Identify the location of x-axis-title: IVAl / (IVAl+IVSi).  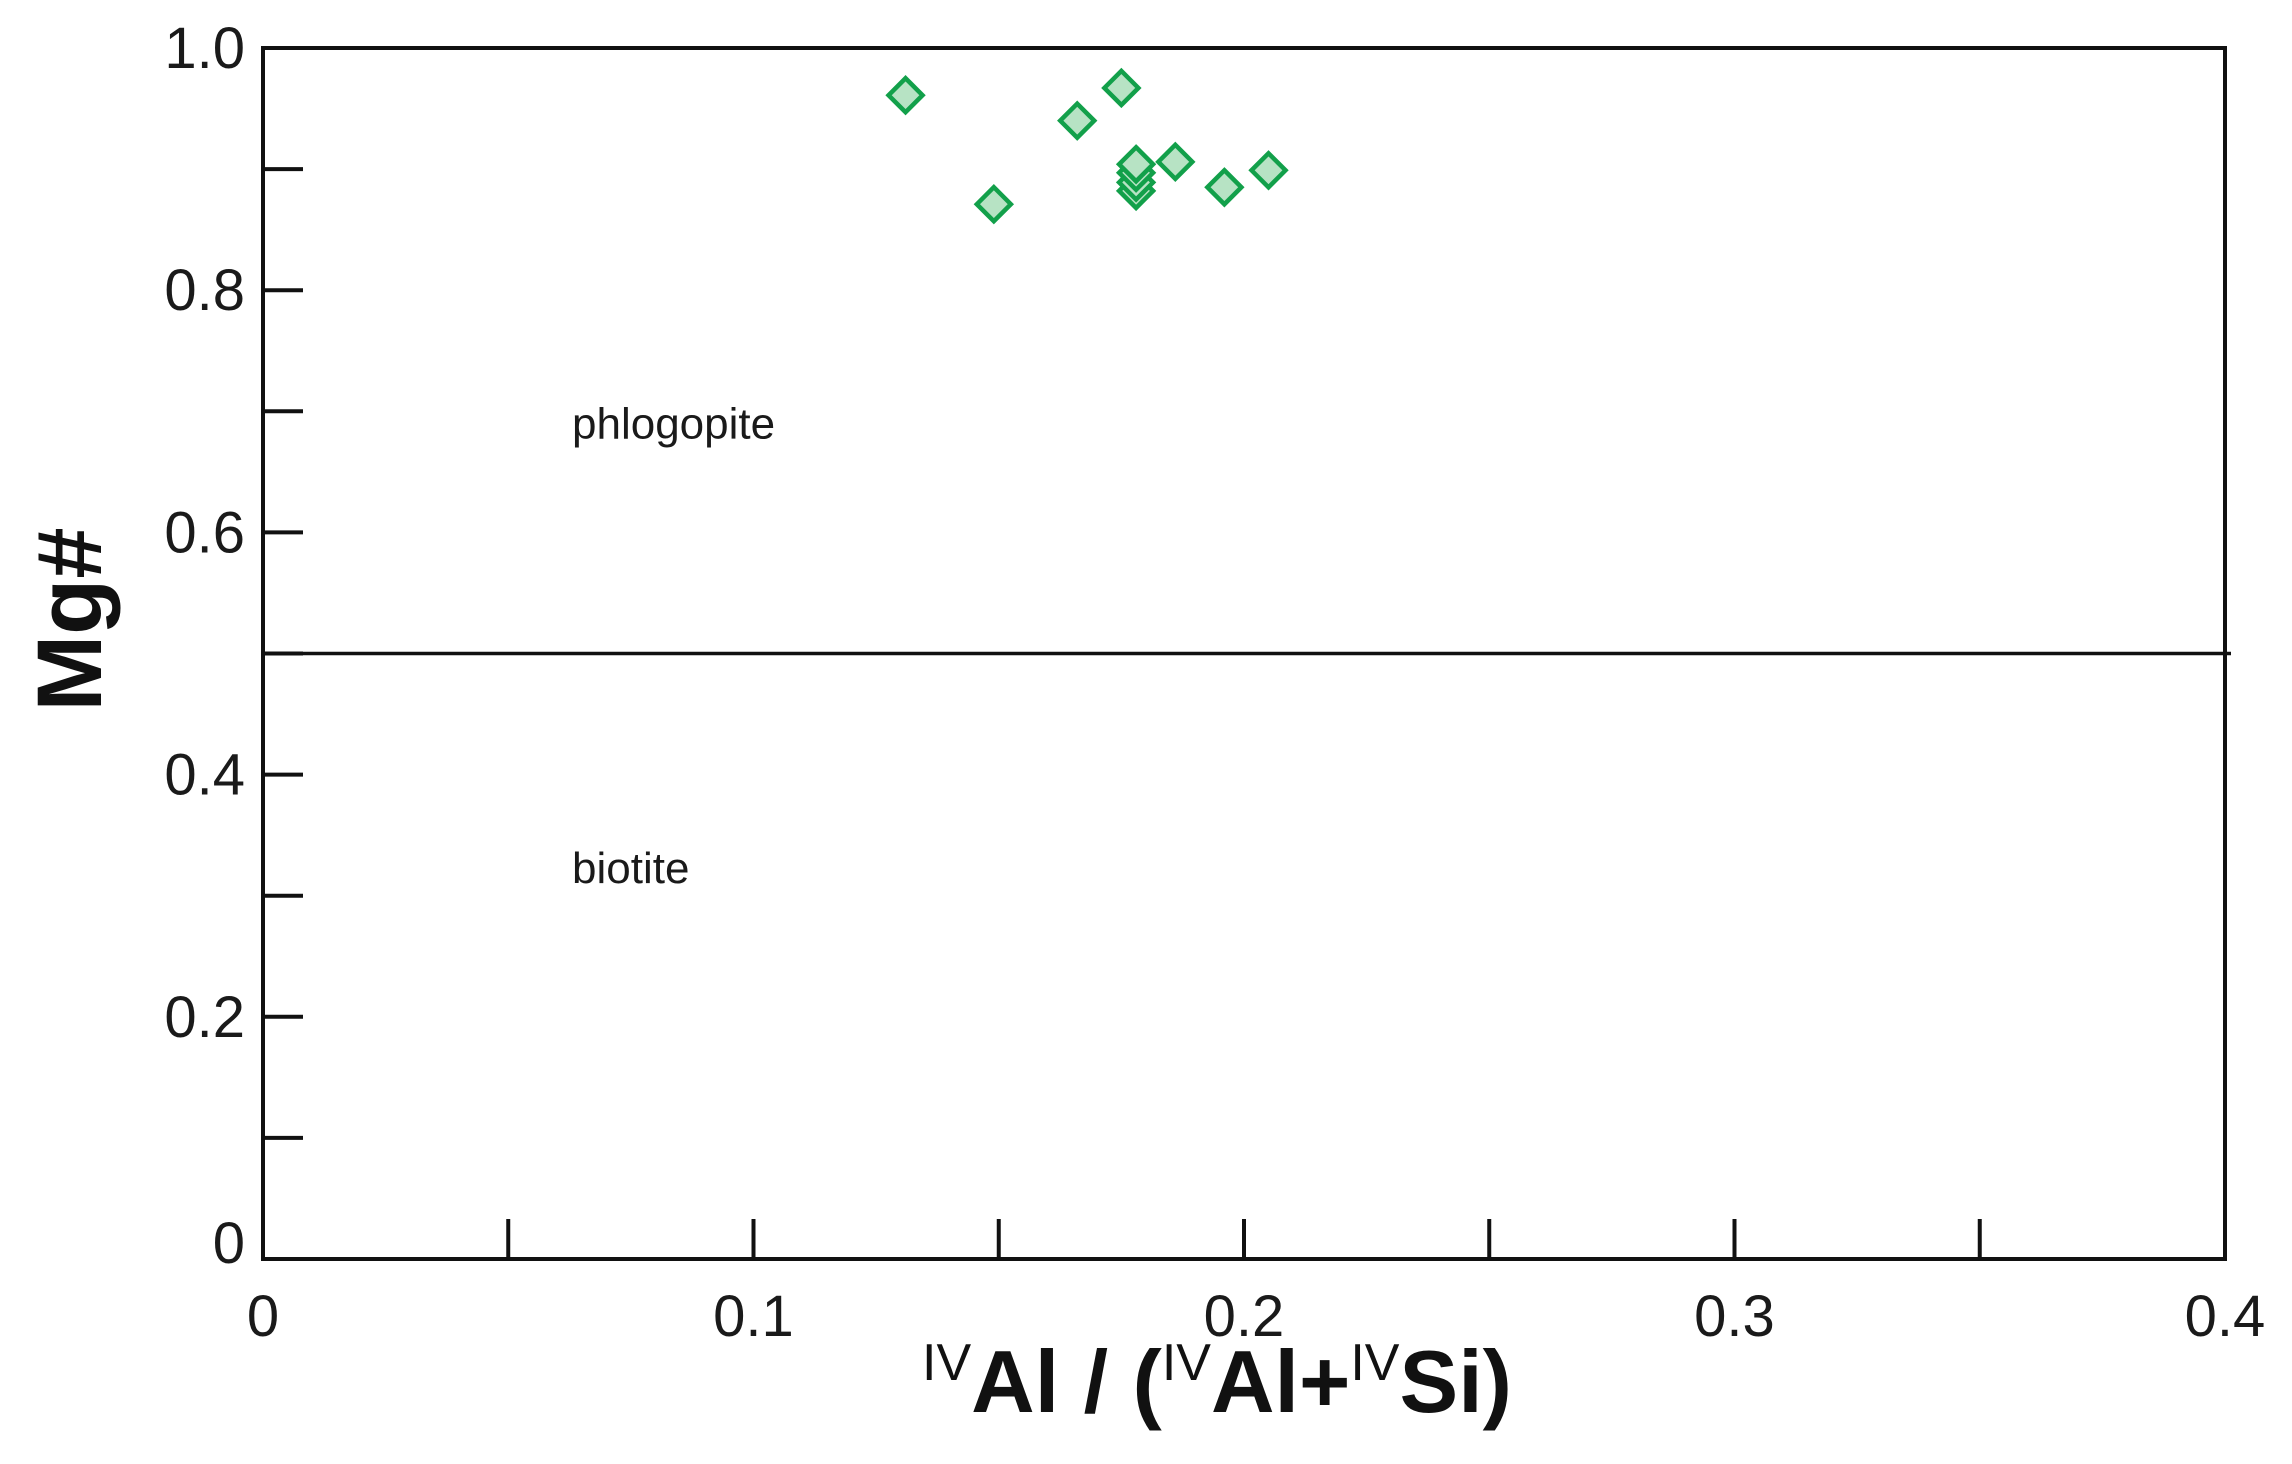
(1217, 1381).